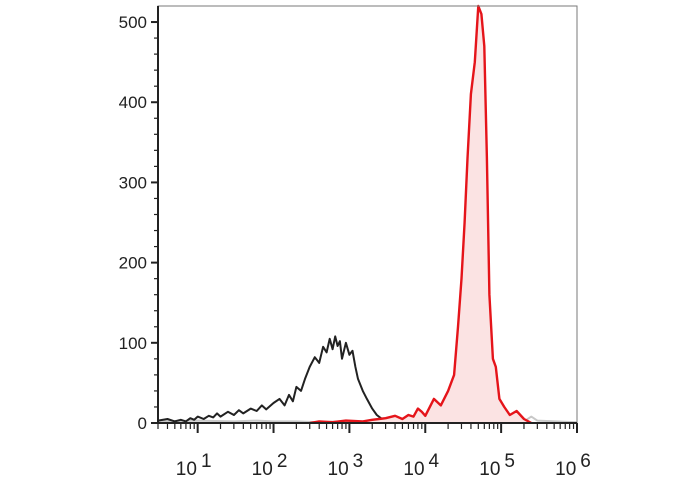  What do you see at coordinates (346, 465) in the screenshot?
I see `x-tick-label: 10 3` at bounding box center [346, 465].